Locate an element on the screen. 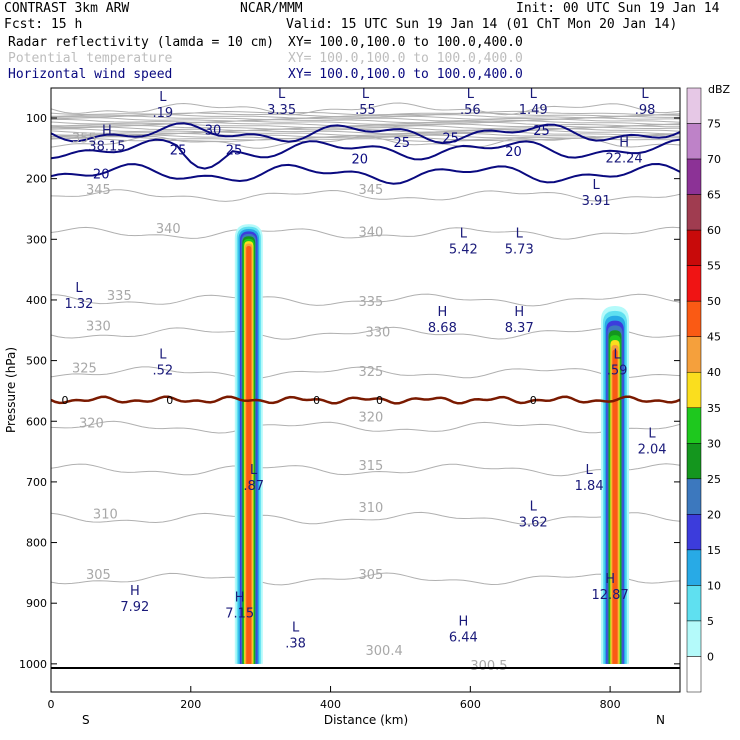 This screenshot has width=740, height=740. colorbar-level-label: 70 is located at coordinates (714, 159).